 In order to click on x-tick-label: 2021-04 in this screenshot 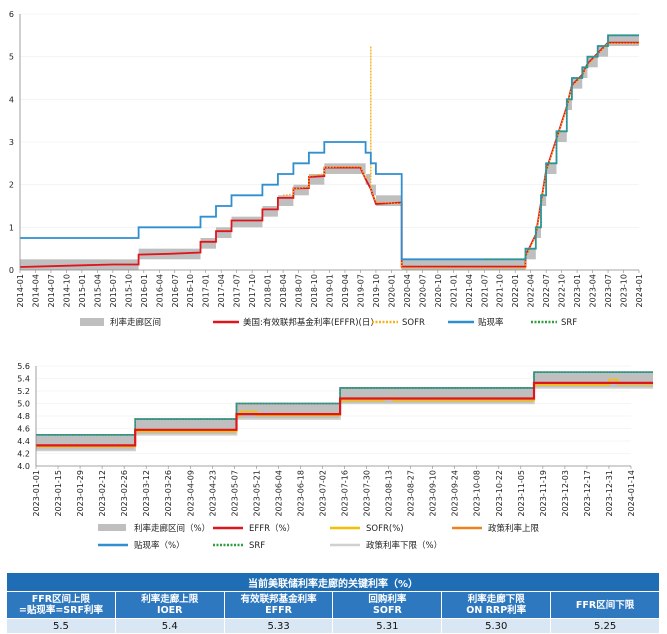, I will do `click(469, 290)`.